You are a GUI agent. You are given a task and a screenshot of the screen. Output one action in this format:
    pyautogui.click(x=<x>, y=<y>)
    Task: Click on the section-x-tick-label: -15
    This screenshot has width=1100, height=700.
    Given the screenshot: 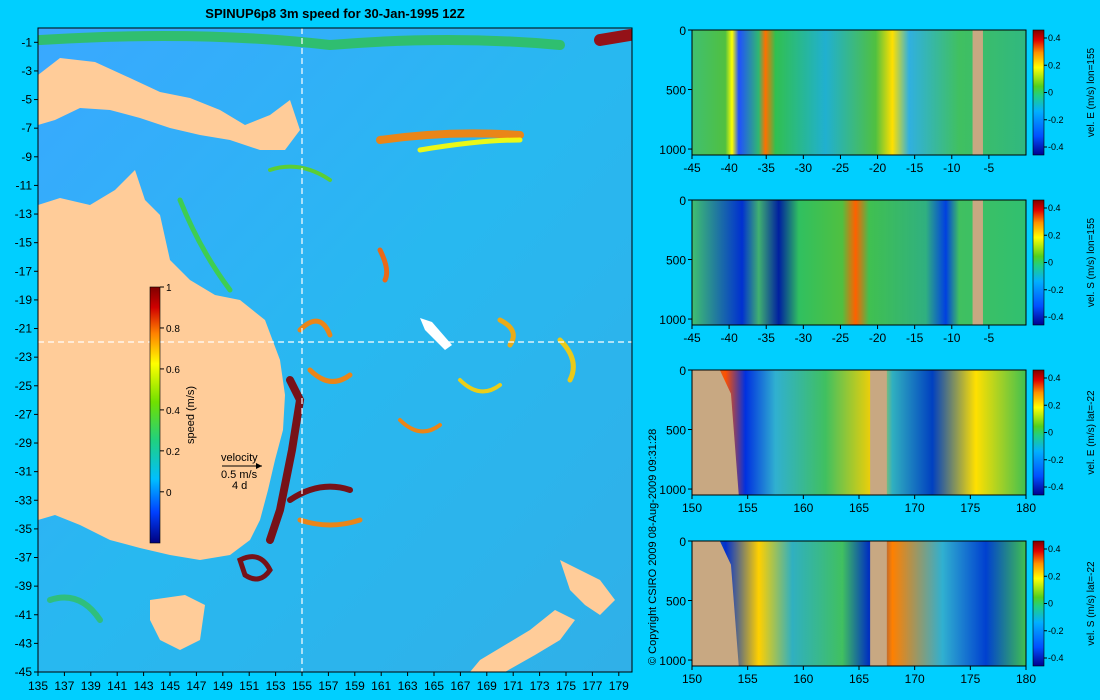 What is the action you would take?
    pyautogui.click(x=915, y=338)
    